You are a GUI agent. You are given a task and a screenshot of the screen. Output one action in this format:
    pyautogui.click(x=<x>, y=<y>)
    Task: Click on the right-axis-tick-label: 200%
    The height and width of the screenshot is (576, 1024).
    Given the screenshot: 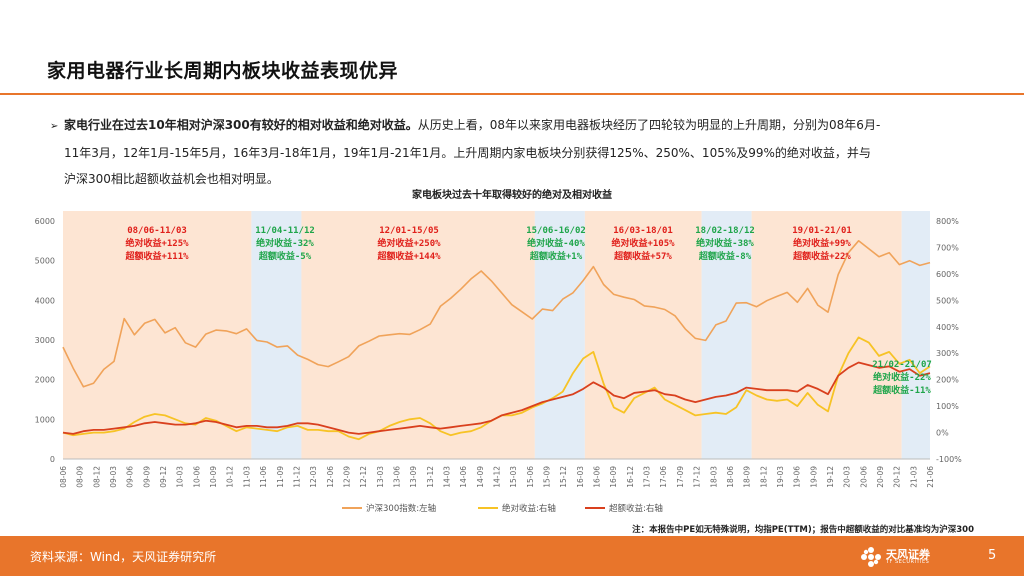 What is the action you would take?
    pyautogui.click(x=947, y=380)
    